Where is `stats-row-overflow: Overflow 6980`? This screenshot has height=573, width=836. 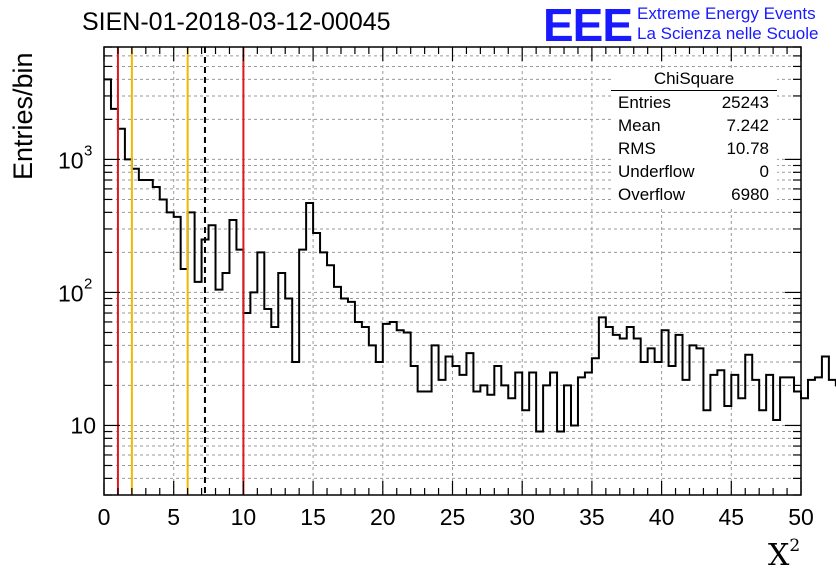 stats-row-overflow: Overflow 6980 is located at coordinates (694, 194).